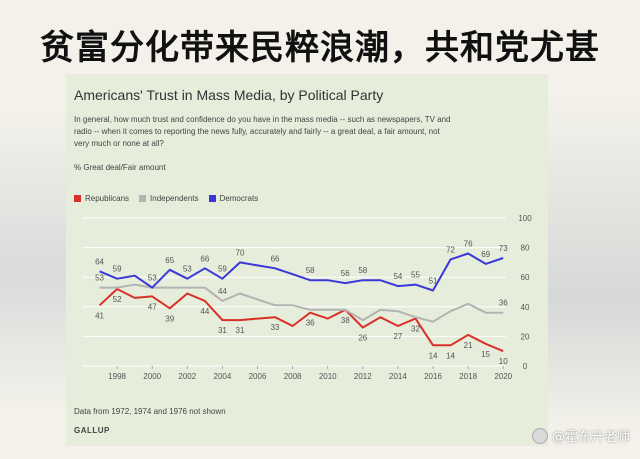  I want to click on x-tick-label: 2004, so click(223, 376).